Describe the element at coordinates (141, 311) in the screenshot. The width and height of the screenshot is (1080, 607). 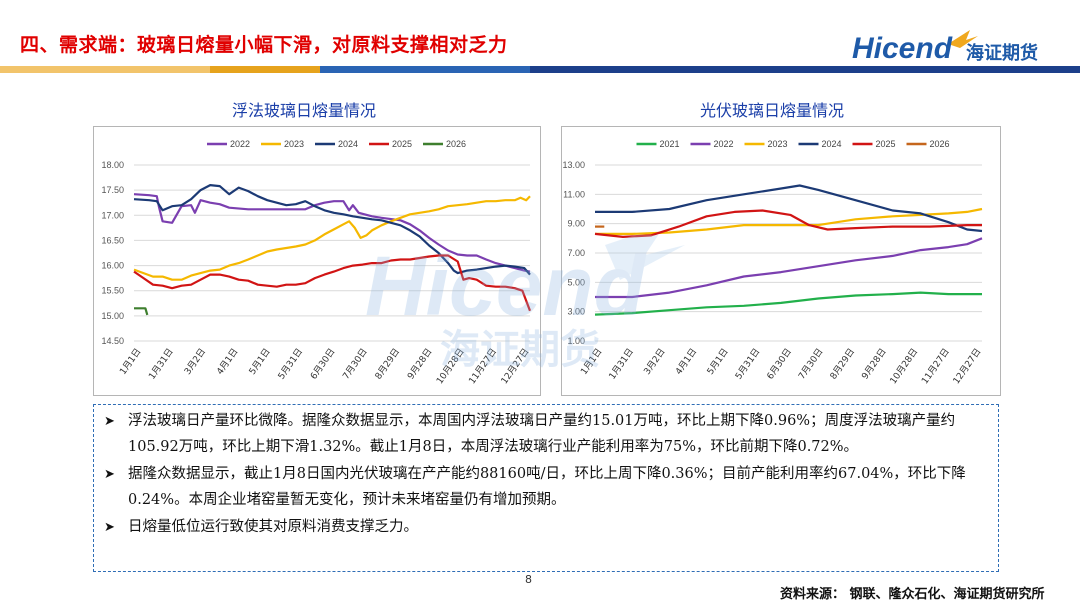
I see `series-line-2026` at that location.